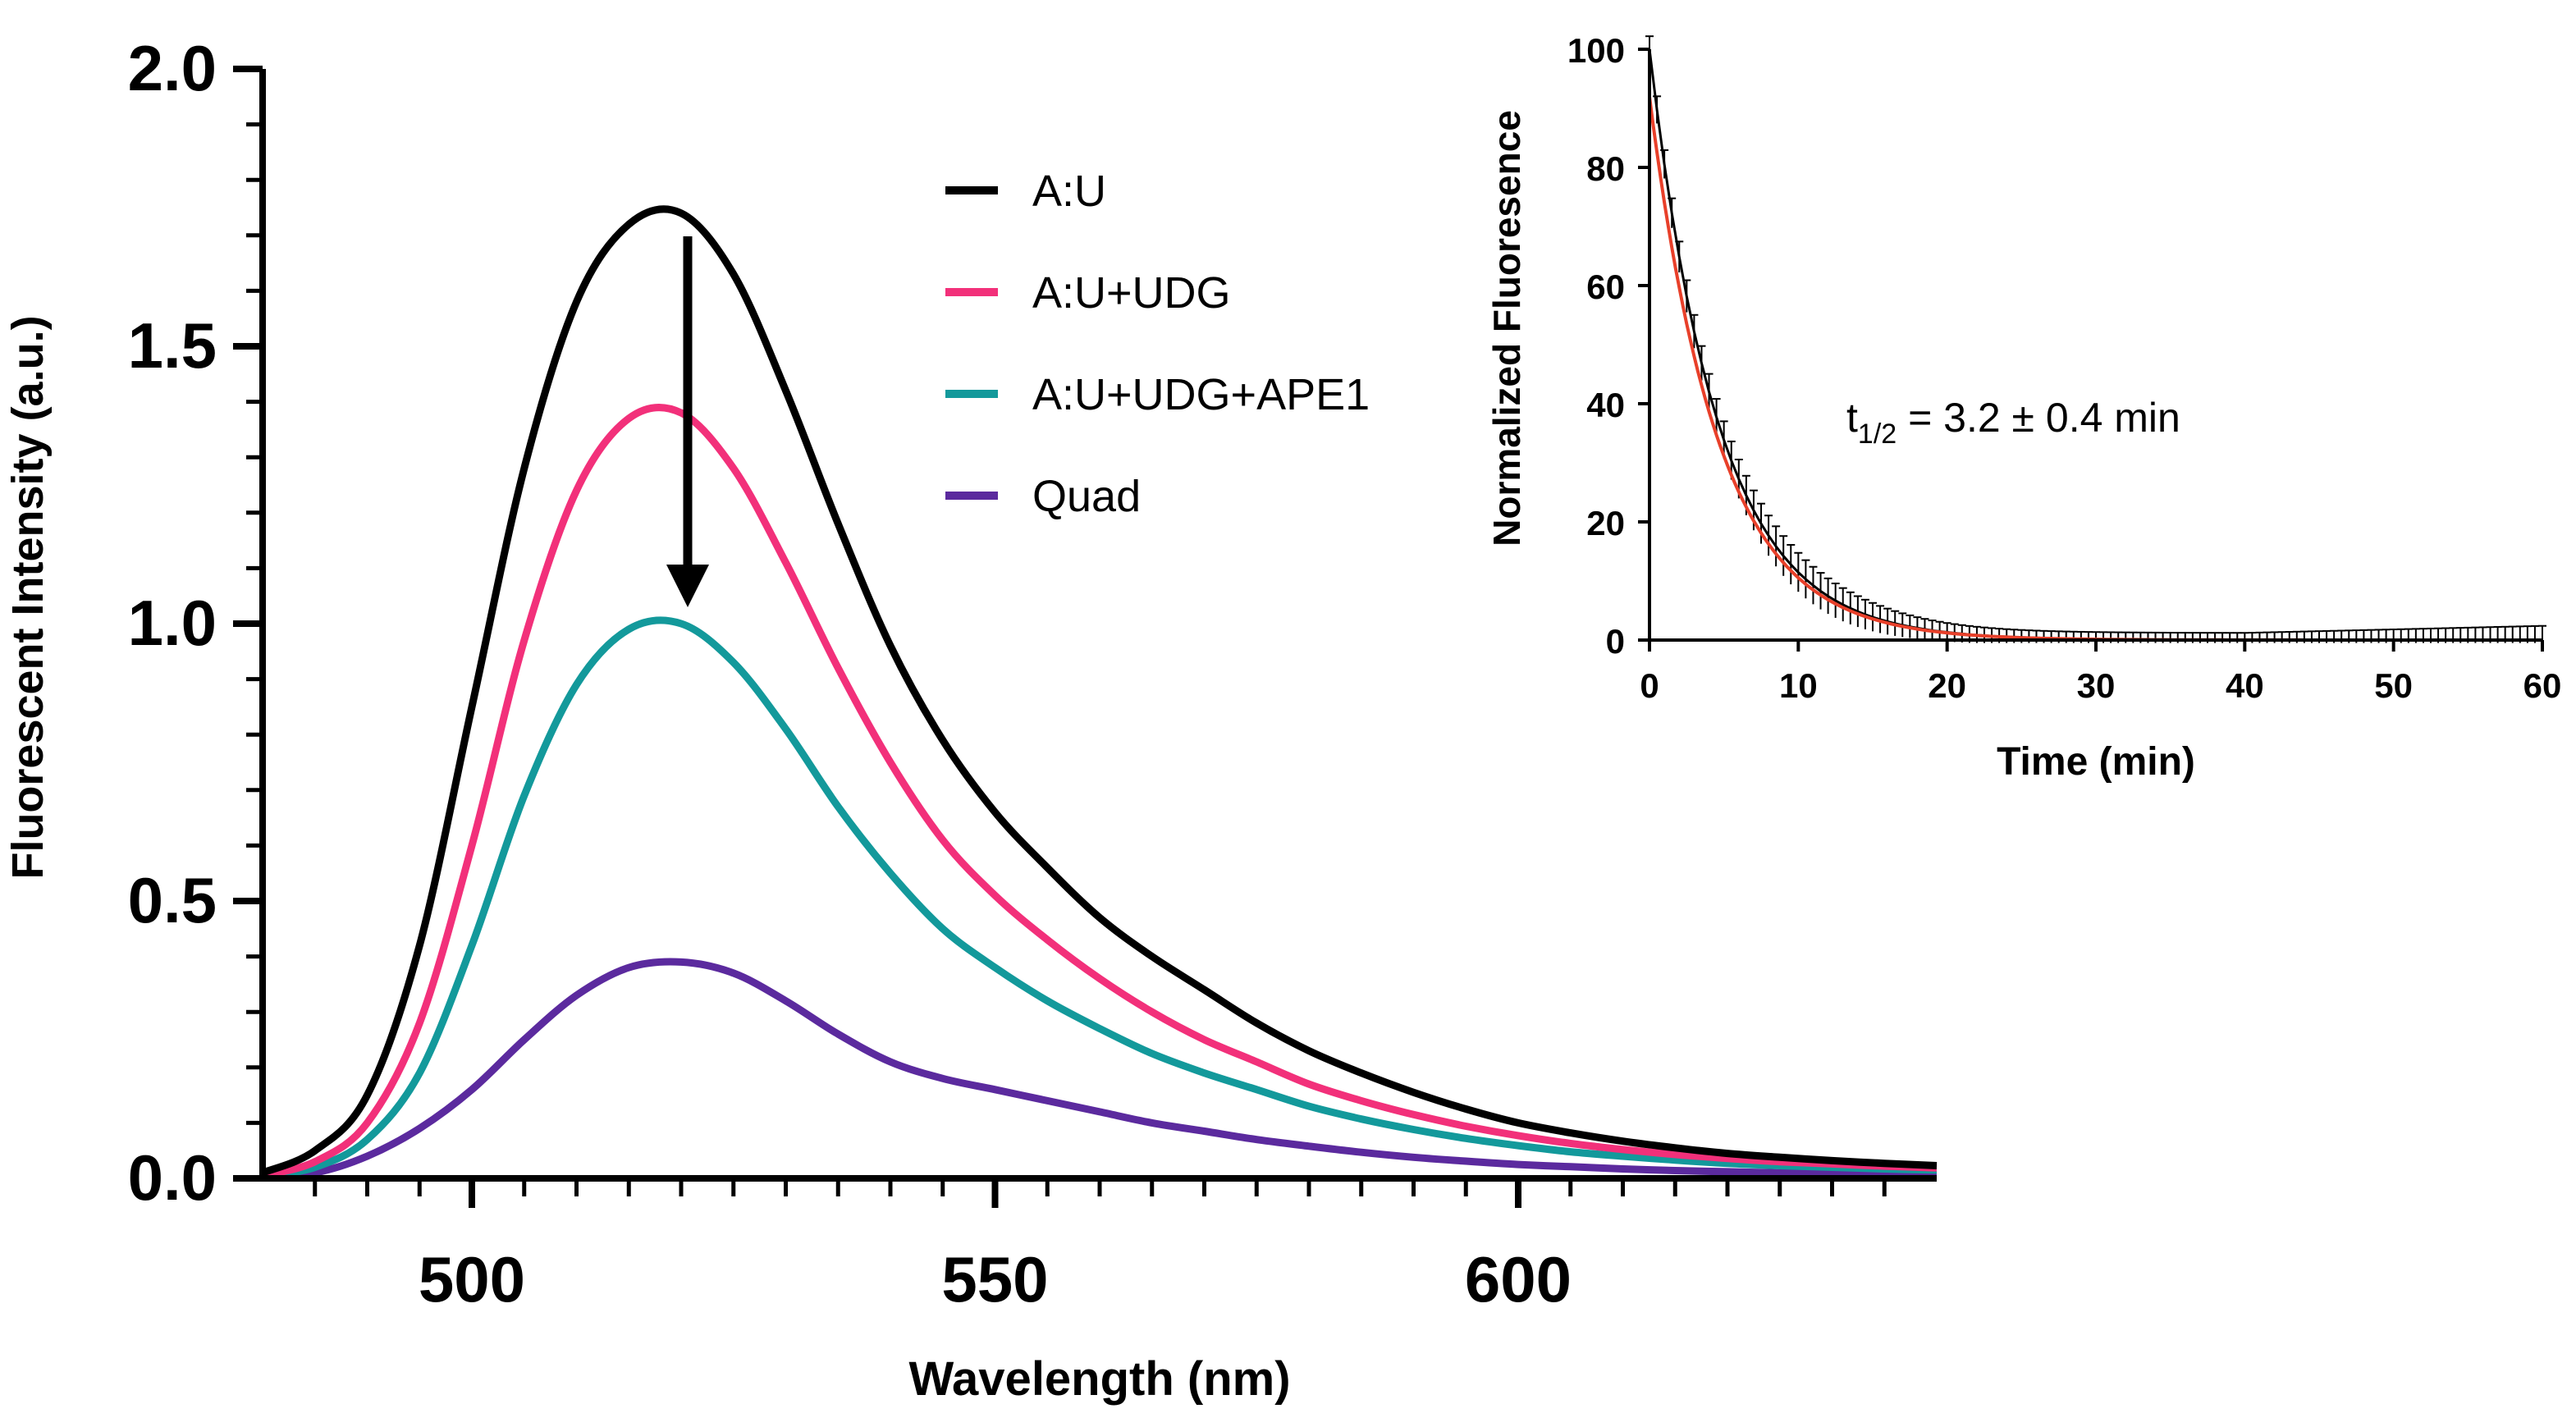 The height and width of the screenshot is (1427, 2576). Describe the element at coordinates (1518, 1279) in the screenshot. I see `x-tick-label: 600` at that location.